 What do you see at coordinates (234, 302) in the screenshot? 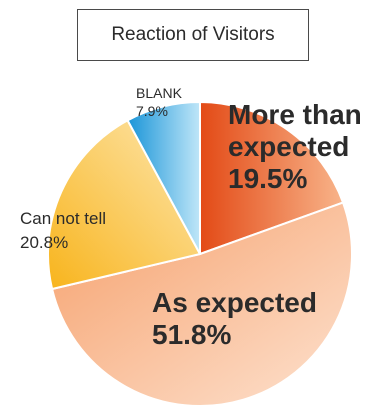
I see `label-as-line1: As expected` at bounding box center [234, 302].